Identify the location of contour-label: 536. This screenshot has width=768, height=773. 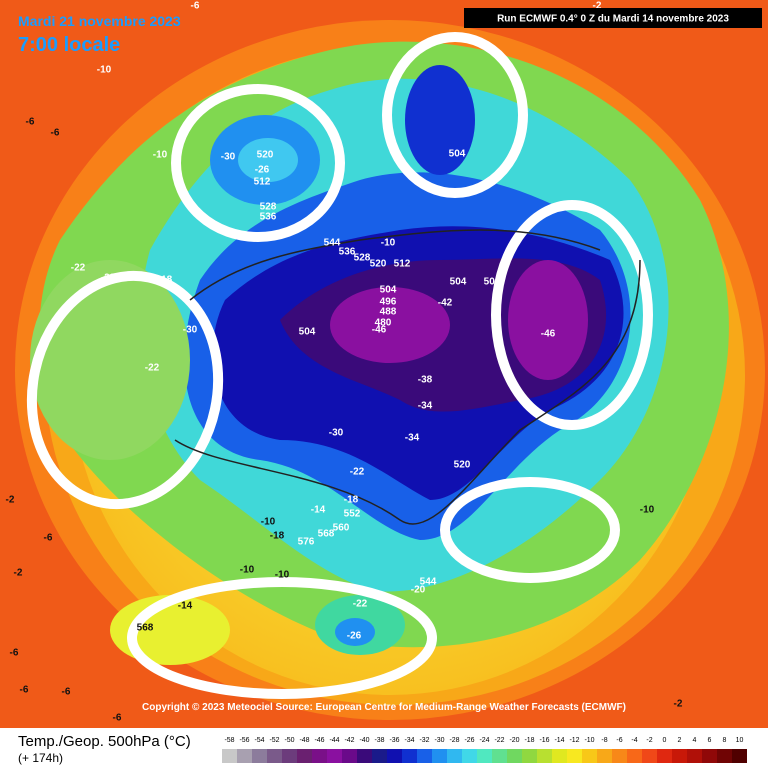
(347, 252).